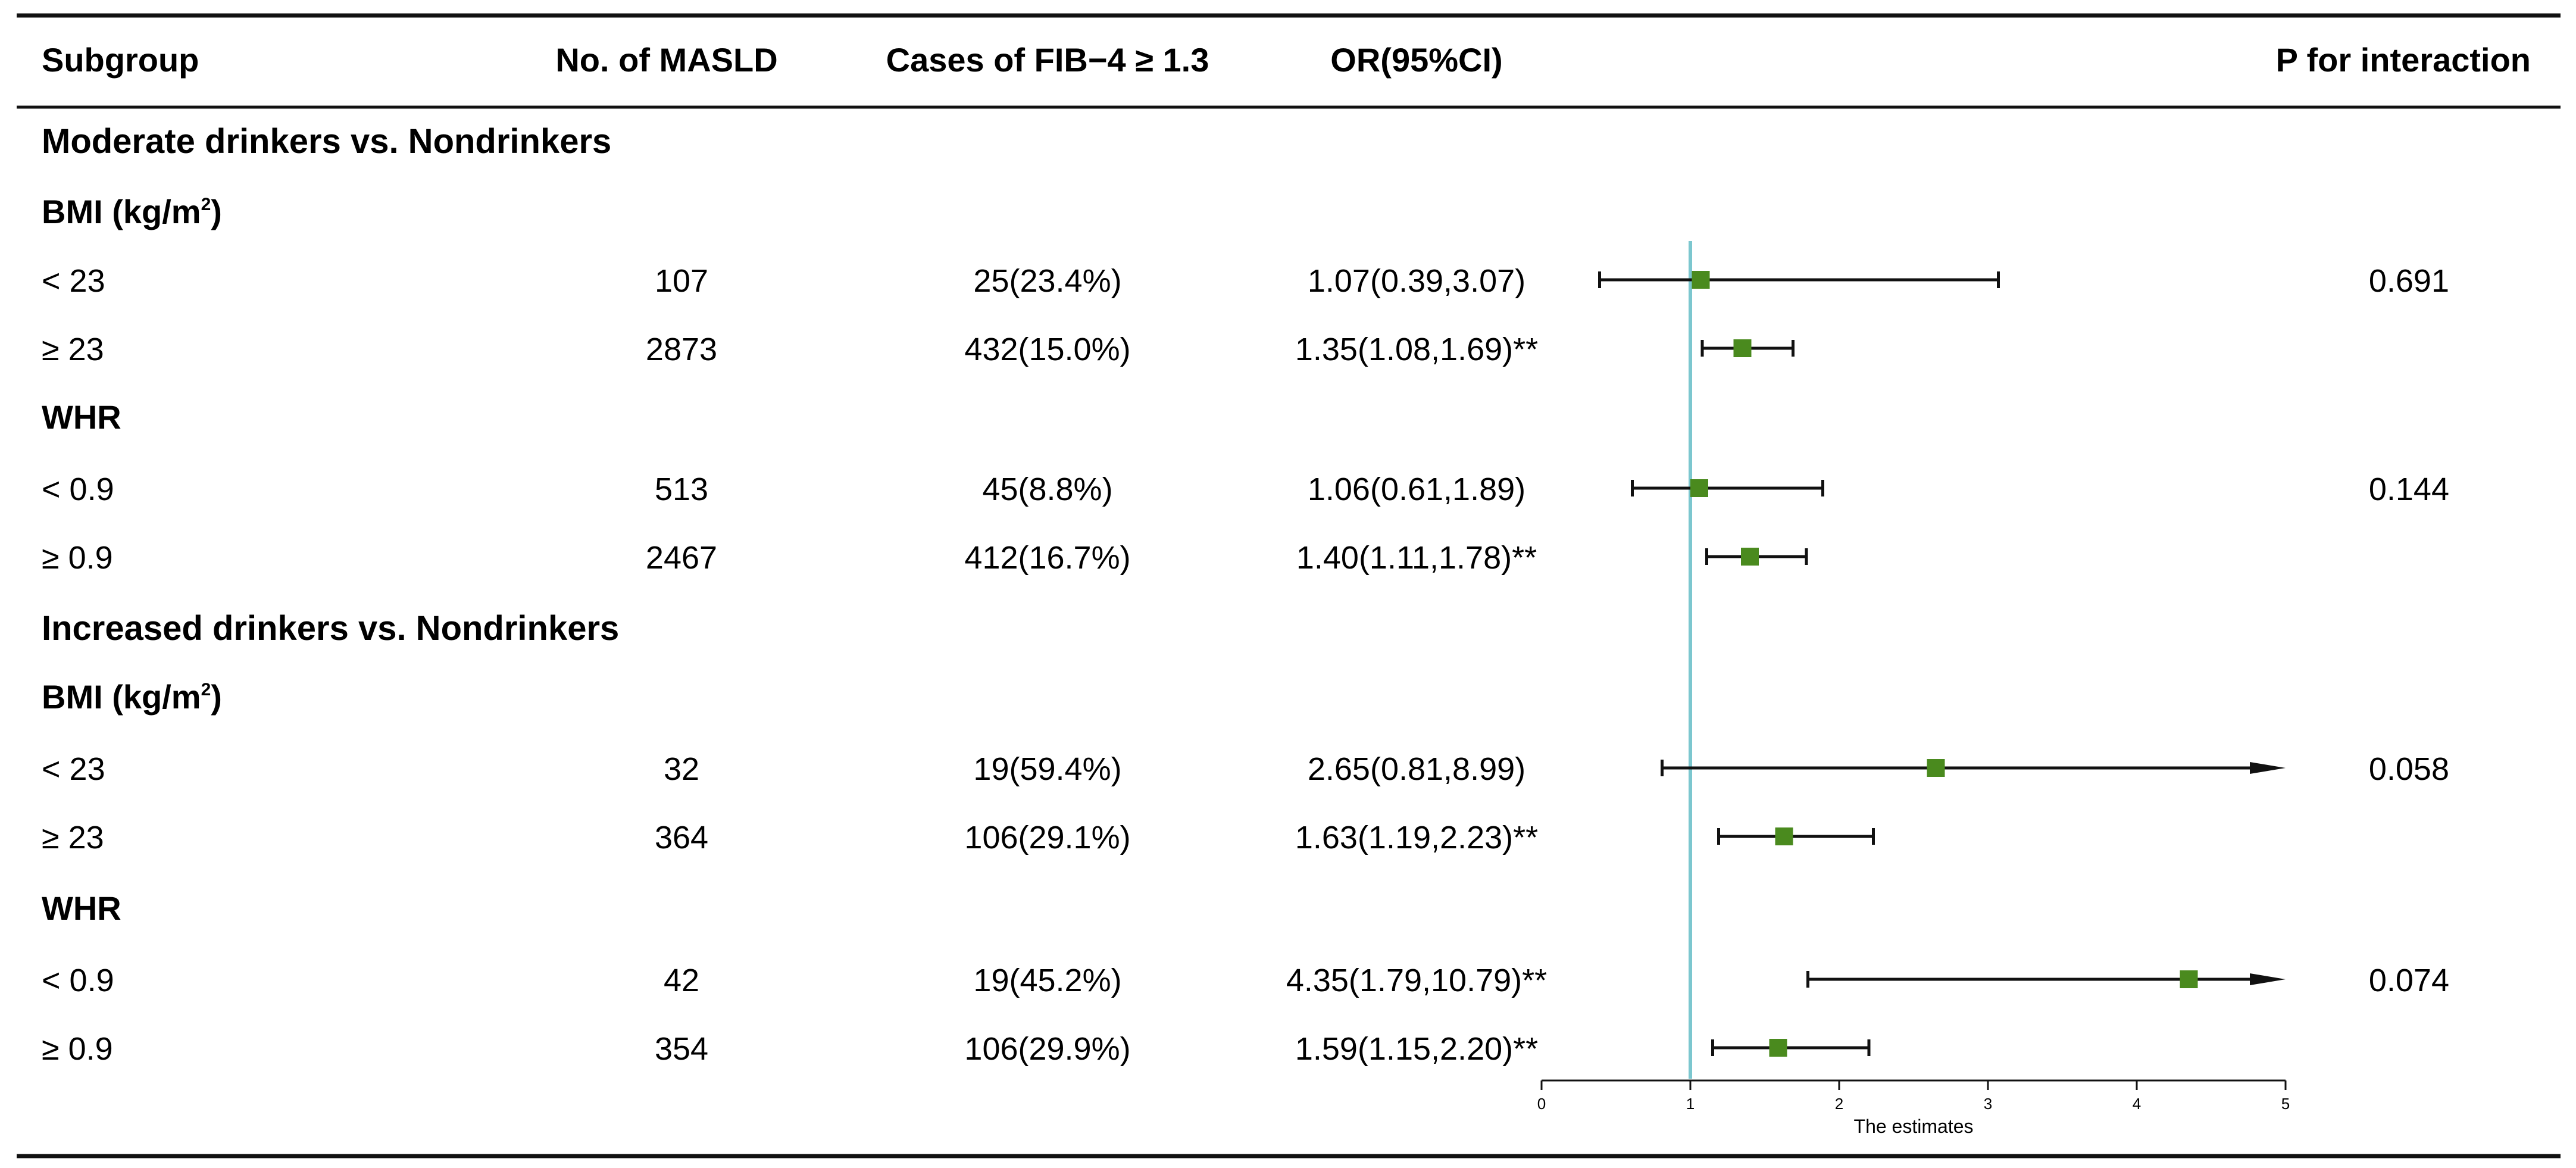 Image resolution: width=2576 pixels, height=1168 pixels. Describe the element at coordinates (1047, 281) in the screenshot. I see `row-cases: 25(23.4%)` at that location.